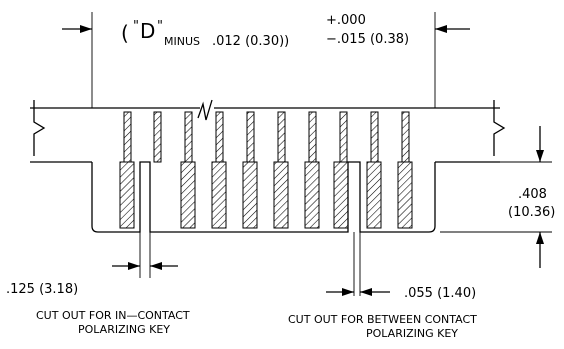  Describe the element at coordinates (346, 20) in the screenshot. I see `tolerance-plus: +.000` at that location.